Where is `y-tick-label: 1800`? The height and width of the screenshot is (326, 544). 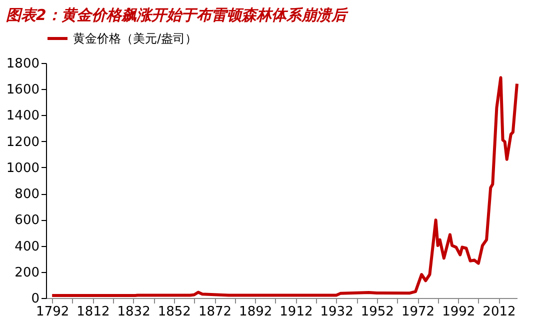
y-tick-label: 1800 is located at coordinates (23, 64).